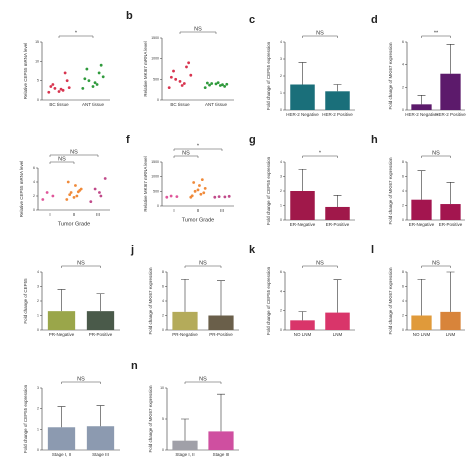 Image resolution: width=474 pixels, height=474 pixels. What do you see at coordinates (101, 334) in the screenshot?
I see `x-tick-label: PR-Positive` at bounding box center [101, 334].